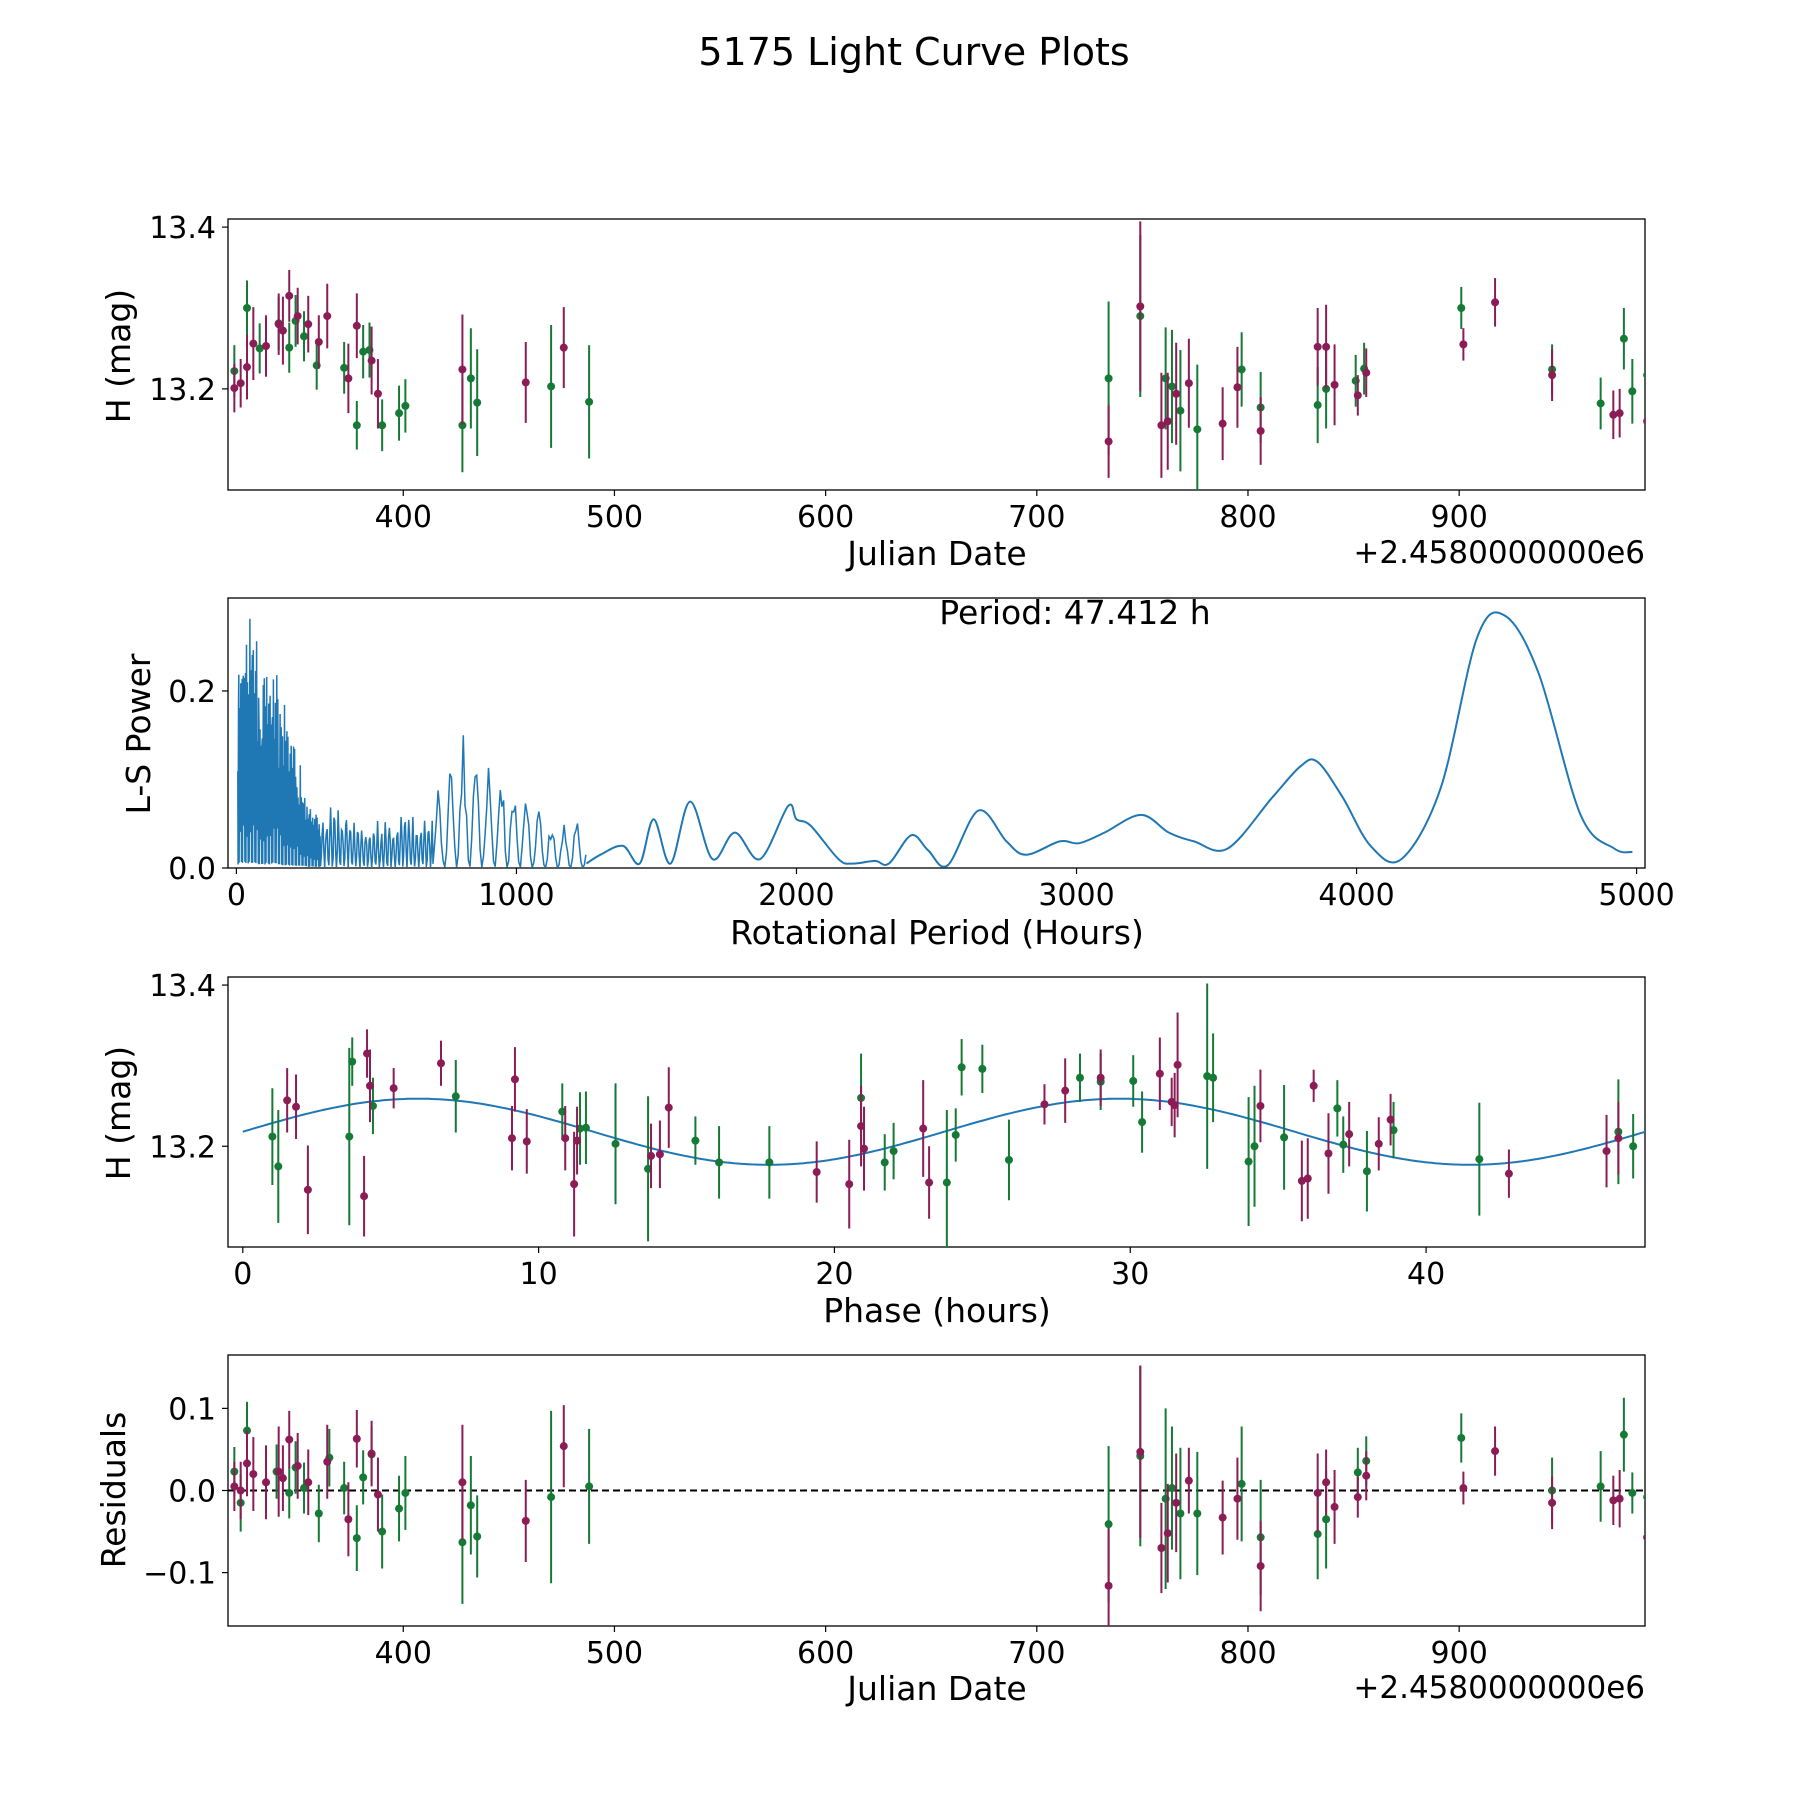 This screenshot has width=1800, height=1800. Describe the element at coordinates (943, 1131) in the screenshot. I see `phased-model-curve` at that location.